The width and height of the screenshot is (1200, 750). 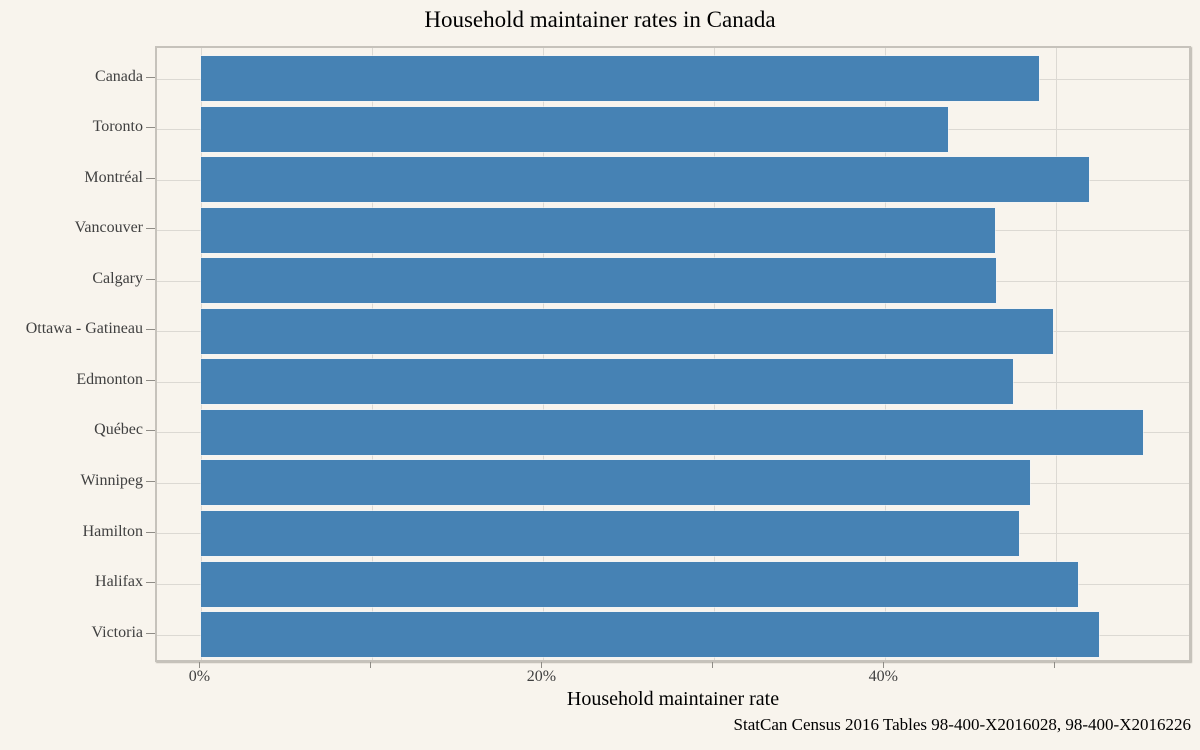 I want to click on x-axis-tick-label-20pct: 20%, so click(x=541, y=676).